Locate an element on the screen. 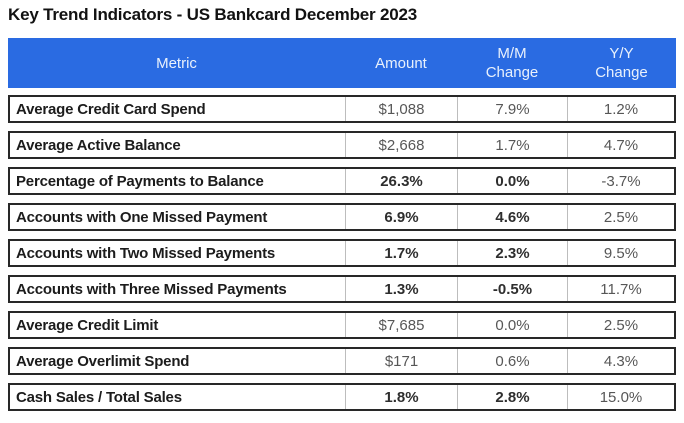  metric-cell: Cash Sales / Total Sales is located at coordinates (99, 397).